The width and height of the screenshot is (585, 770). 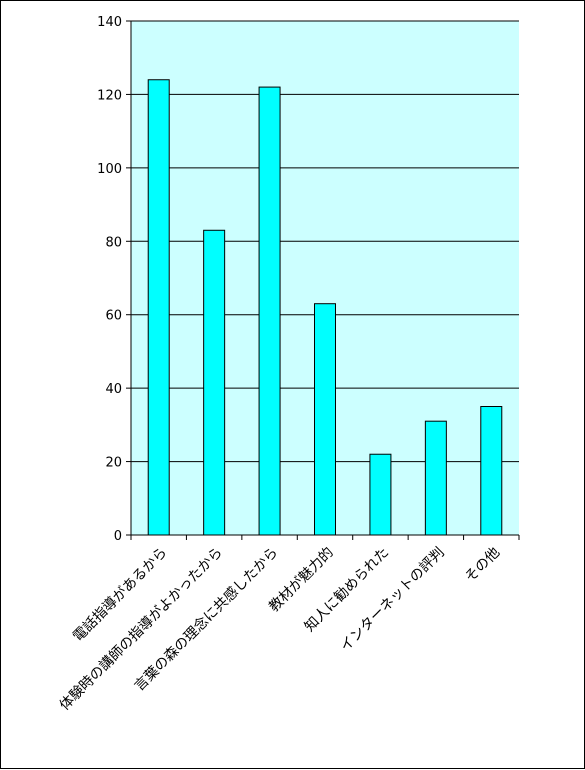 I want to click on y-tick-label: 0, so click(x=118, y=536).